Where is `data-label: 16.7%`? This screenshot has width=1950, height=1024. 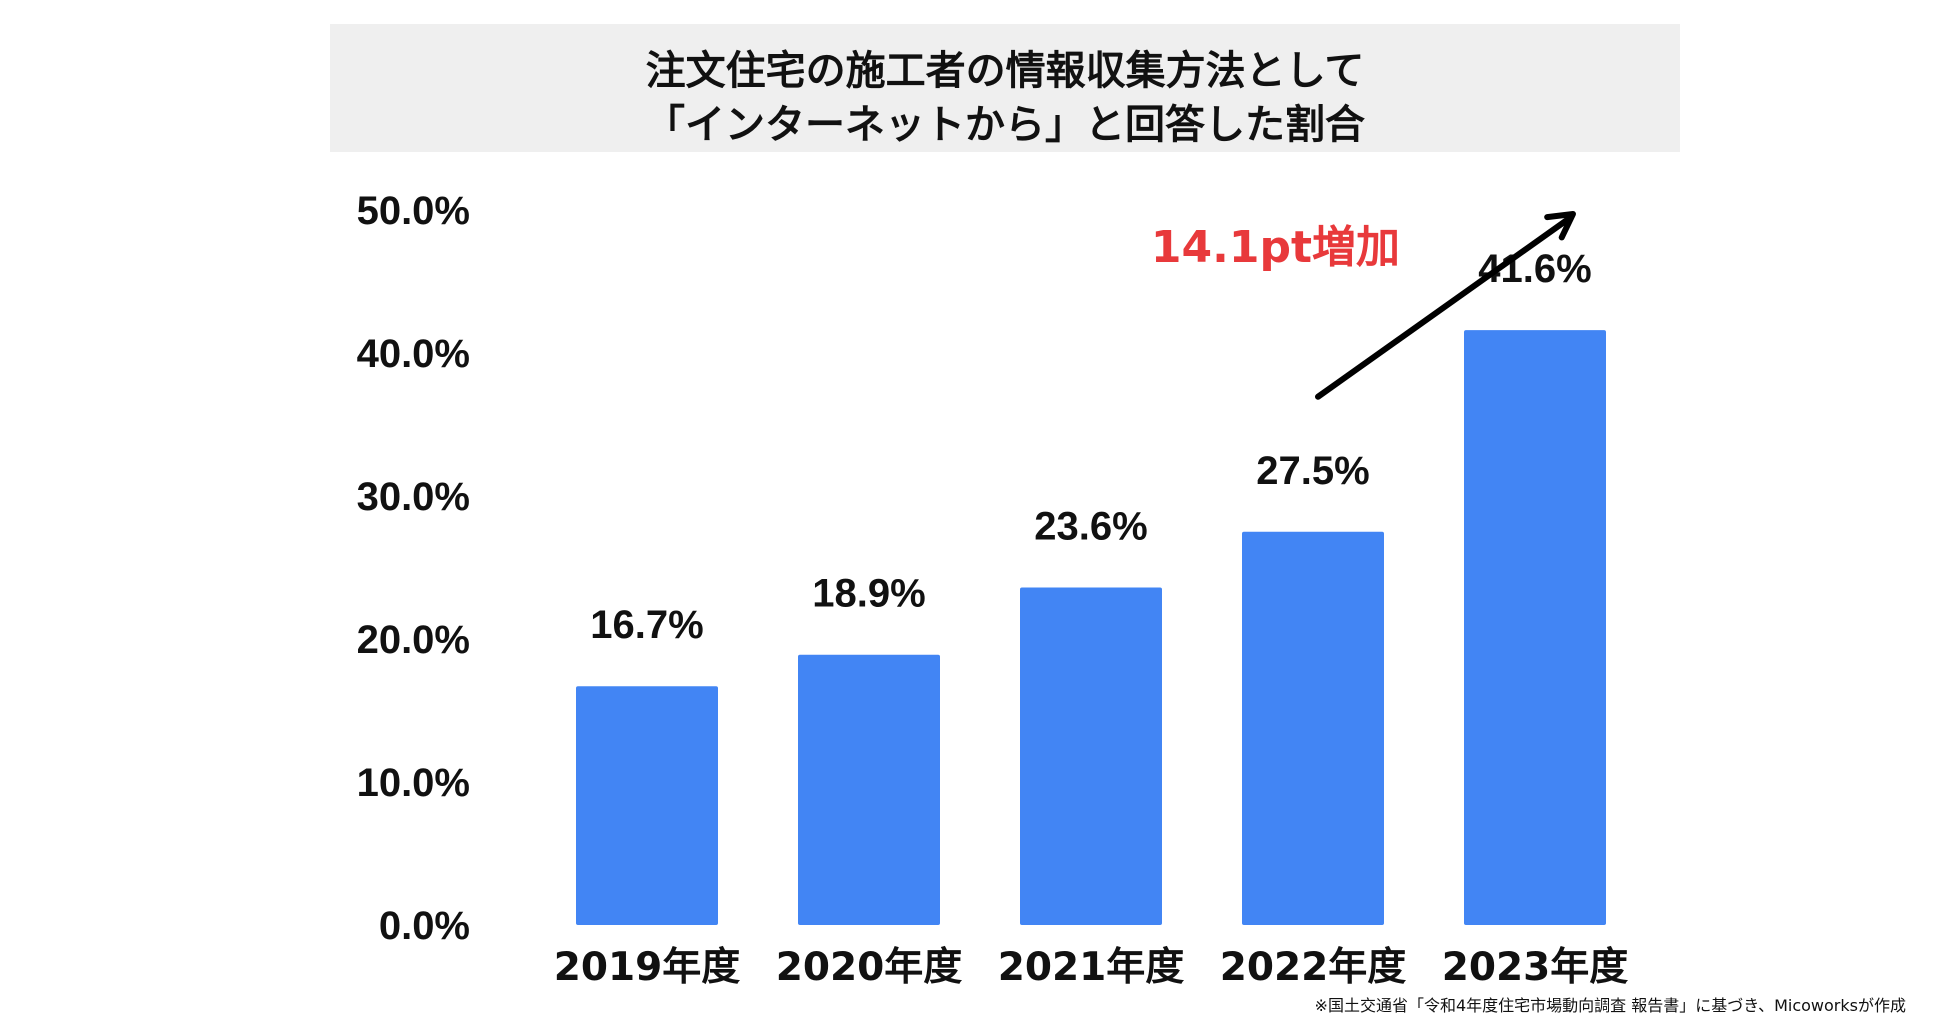
data-label: 16.7% is located at coordinates (646, 625).